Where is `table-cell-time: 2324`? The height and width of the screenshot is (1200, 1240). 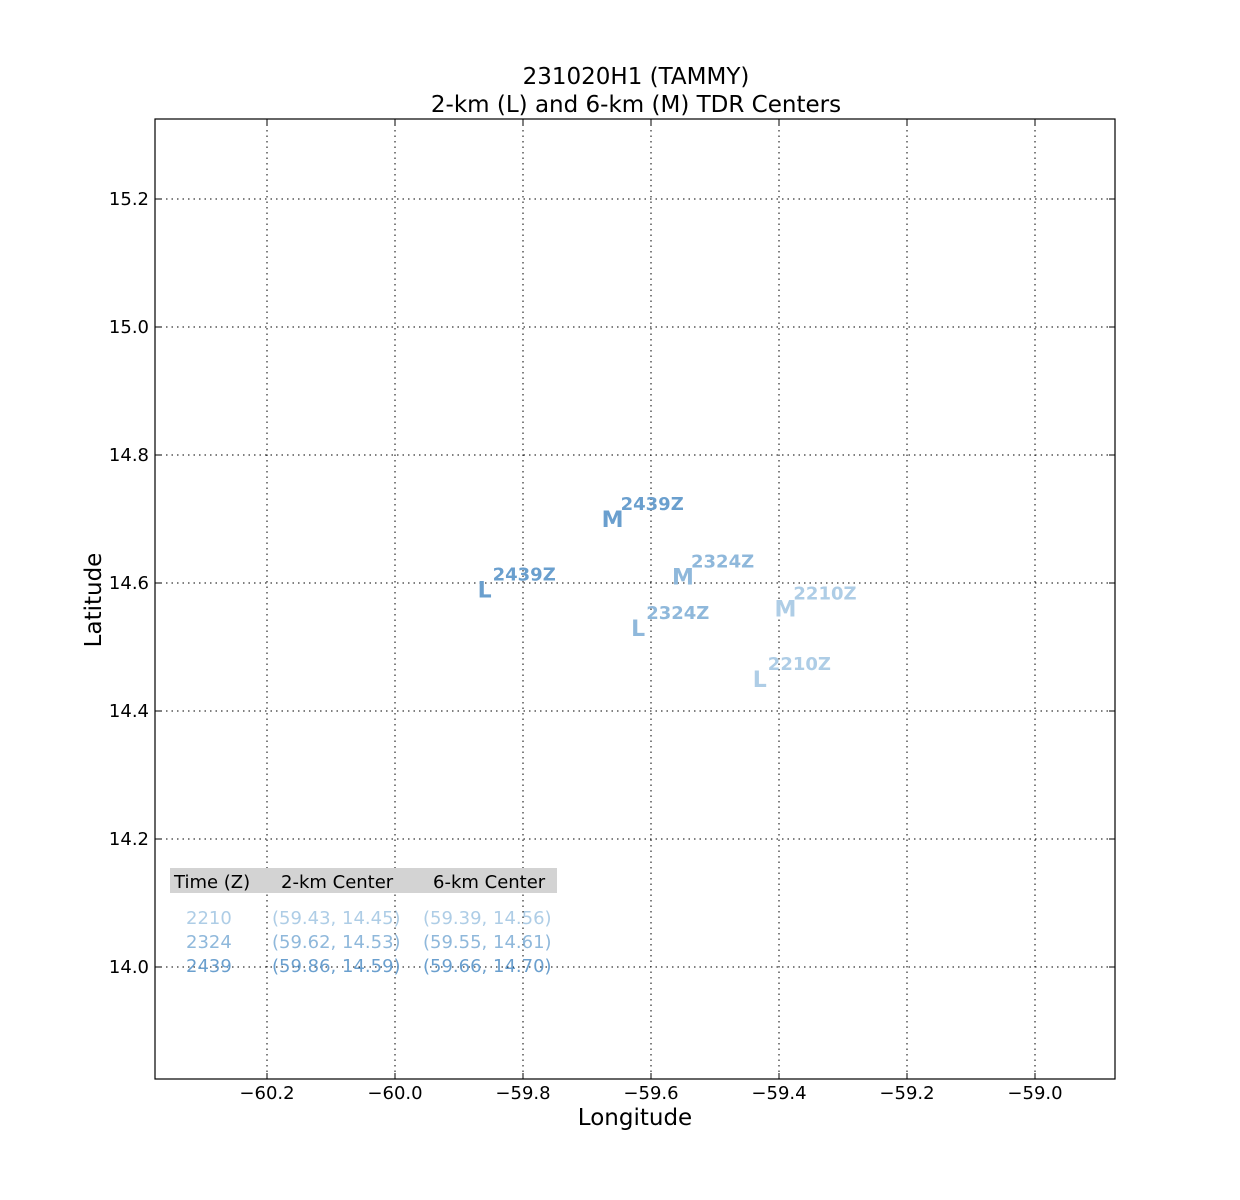 table-cell-time: 2324 is located at coordinates (209, 942).